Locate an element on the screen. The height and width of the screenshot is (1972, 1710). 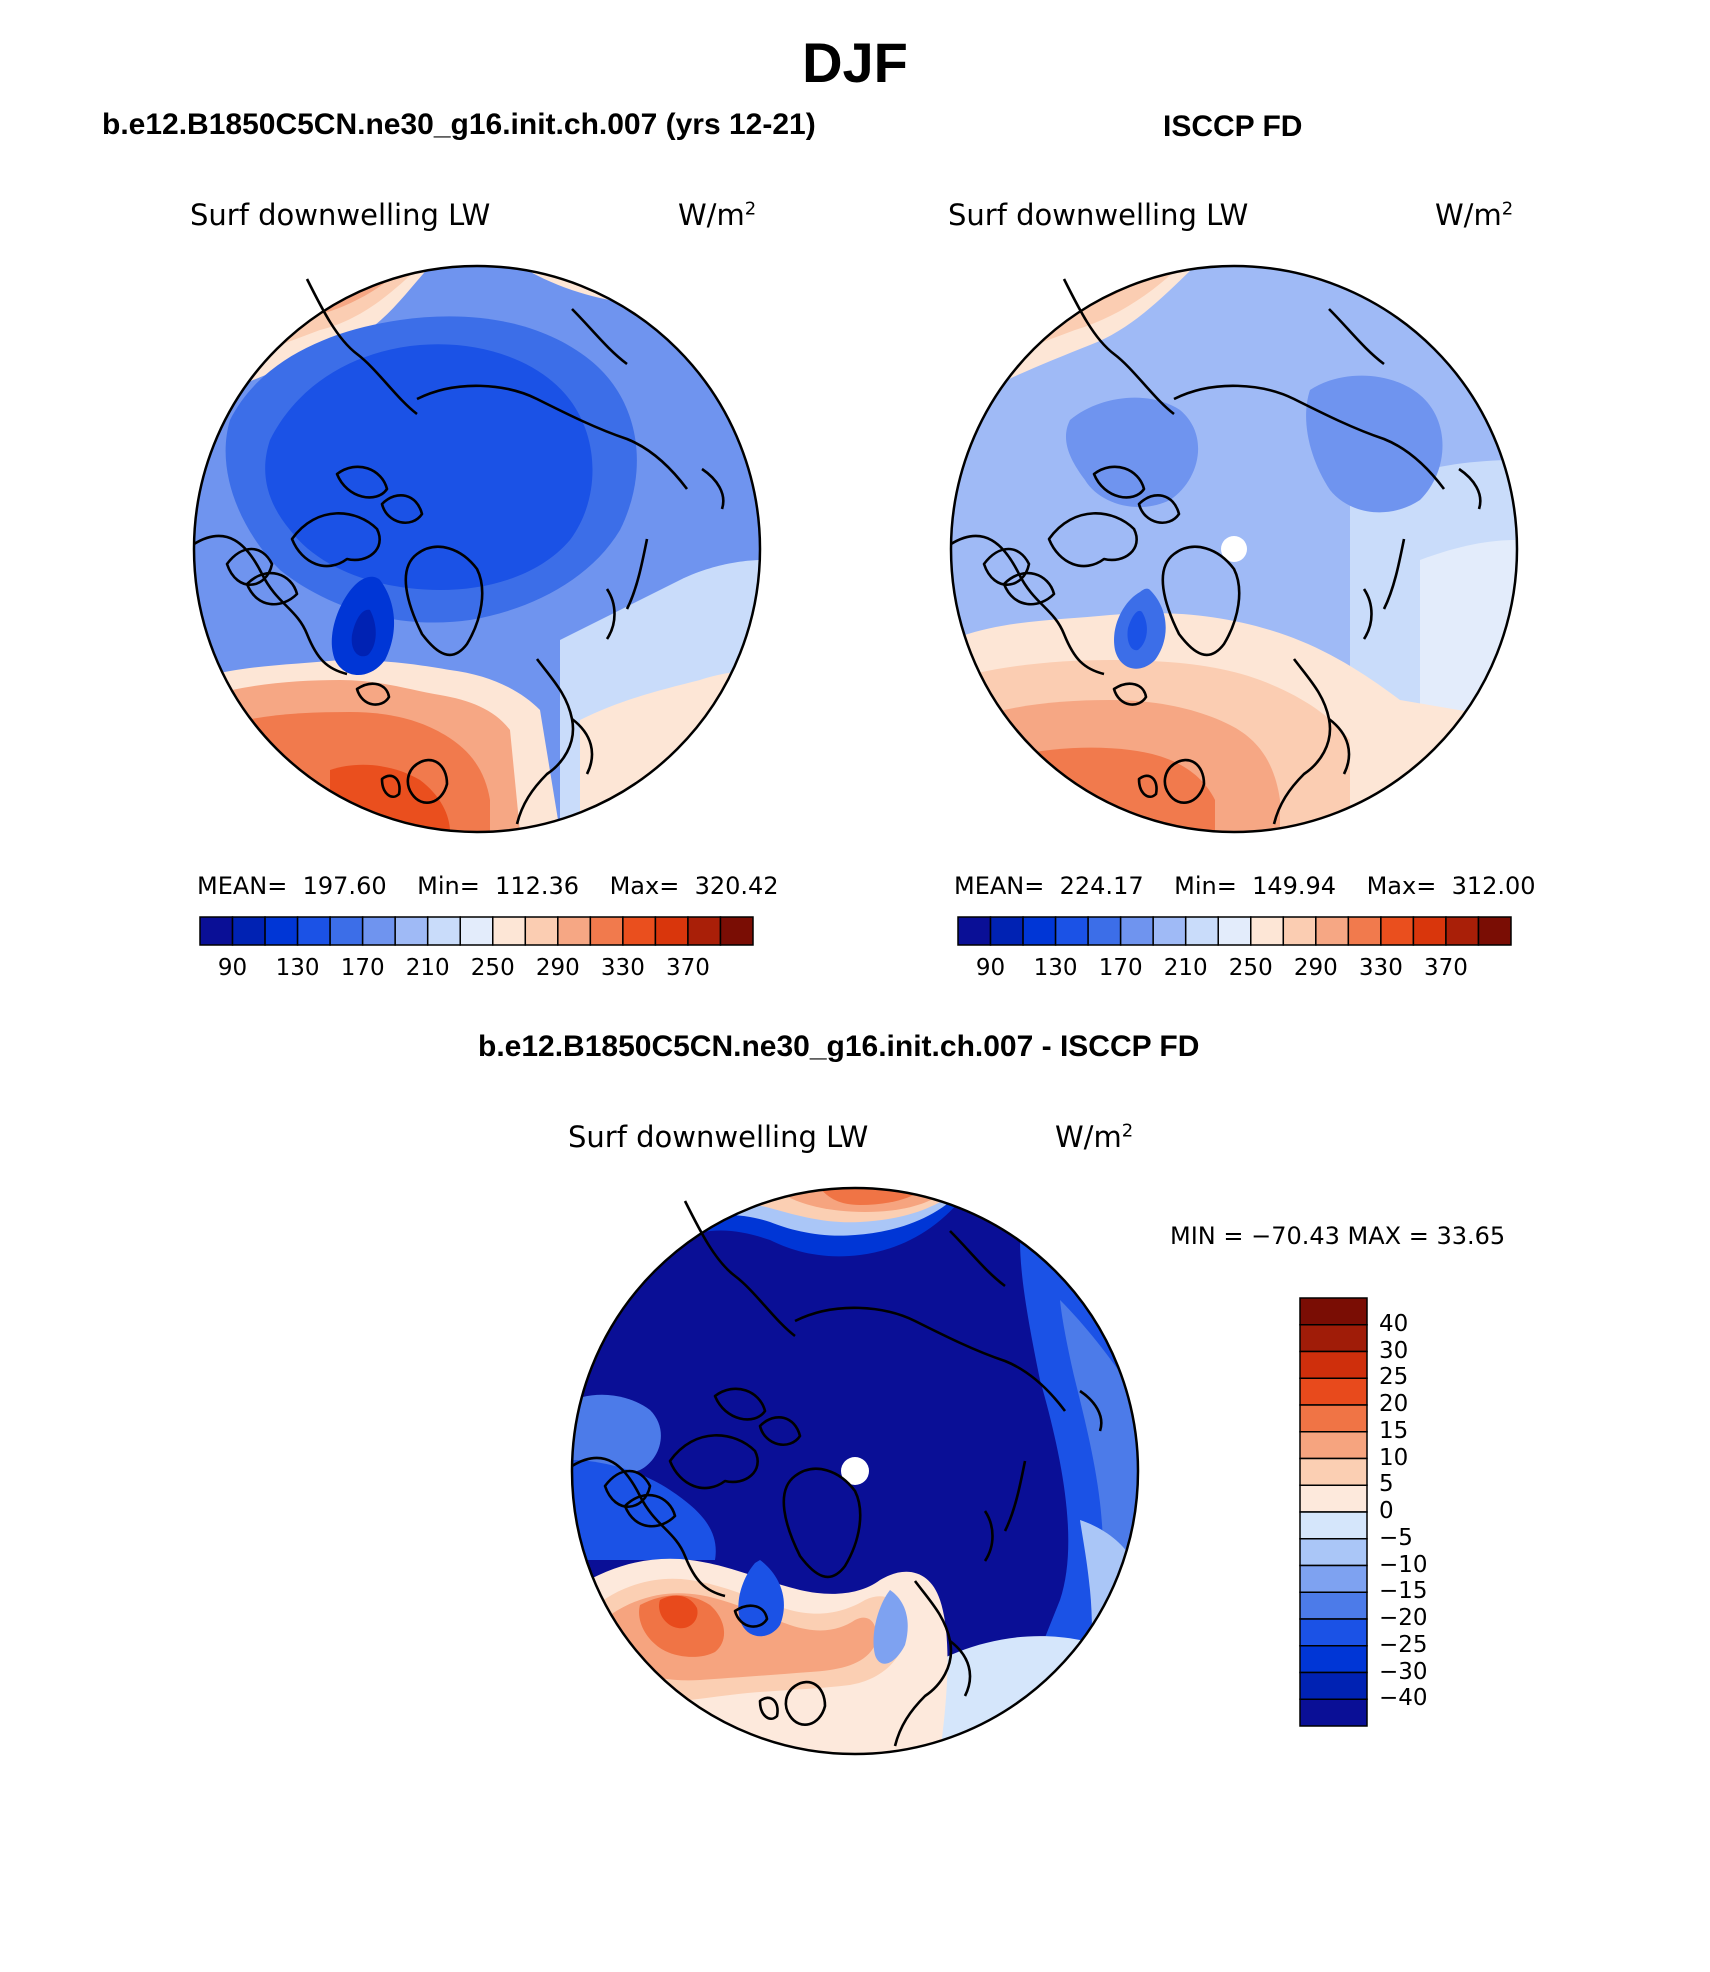
obs-panel-title: ISCCP FD is located at coordinates (1233, 126).